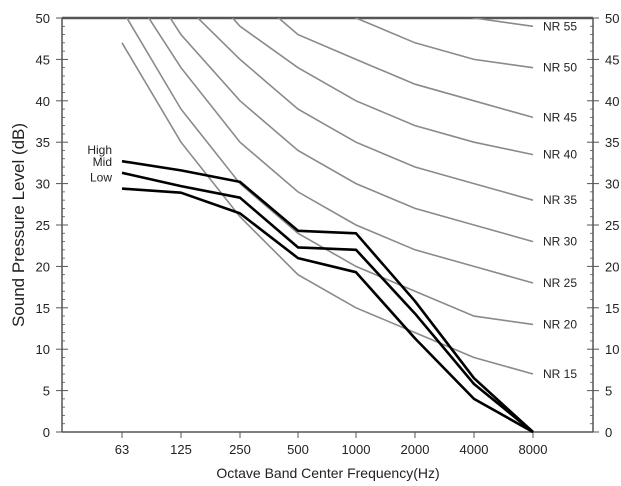  I want to click on x-tick-label: 1000, so click(356, 449).